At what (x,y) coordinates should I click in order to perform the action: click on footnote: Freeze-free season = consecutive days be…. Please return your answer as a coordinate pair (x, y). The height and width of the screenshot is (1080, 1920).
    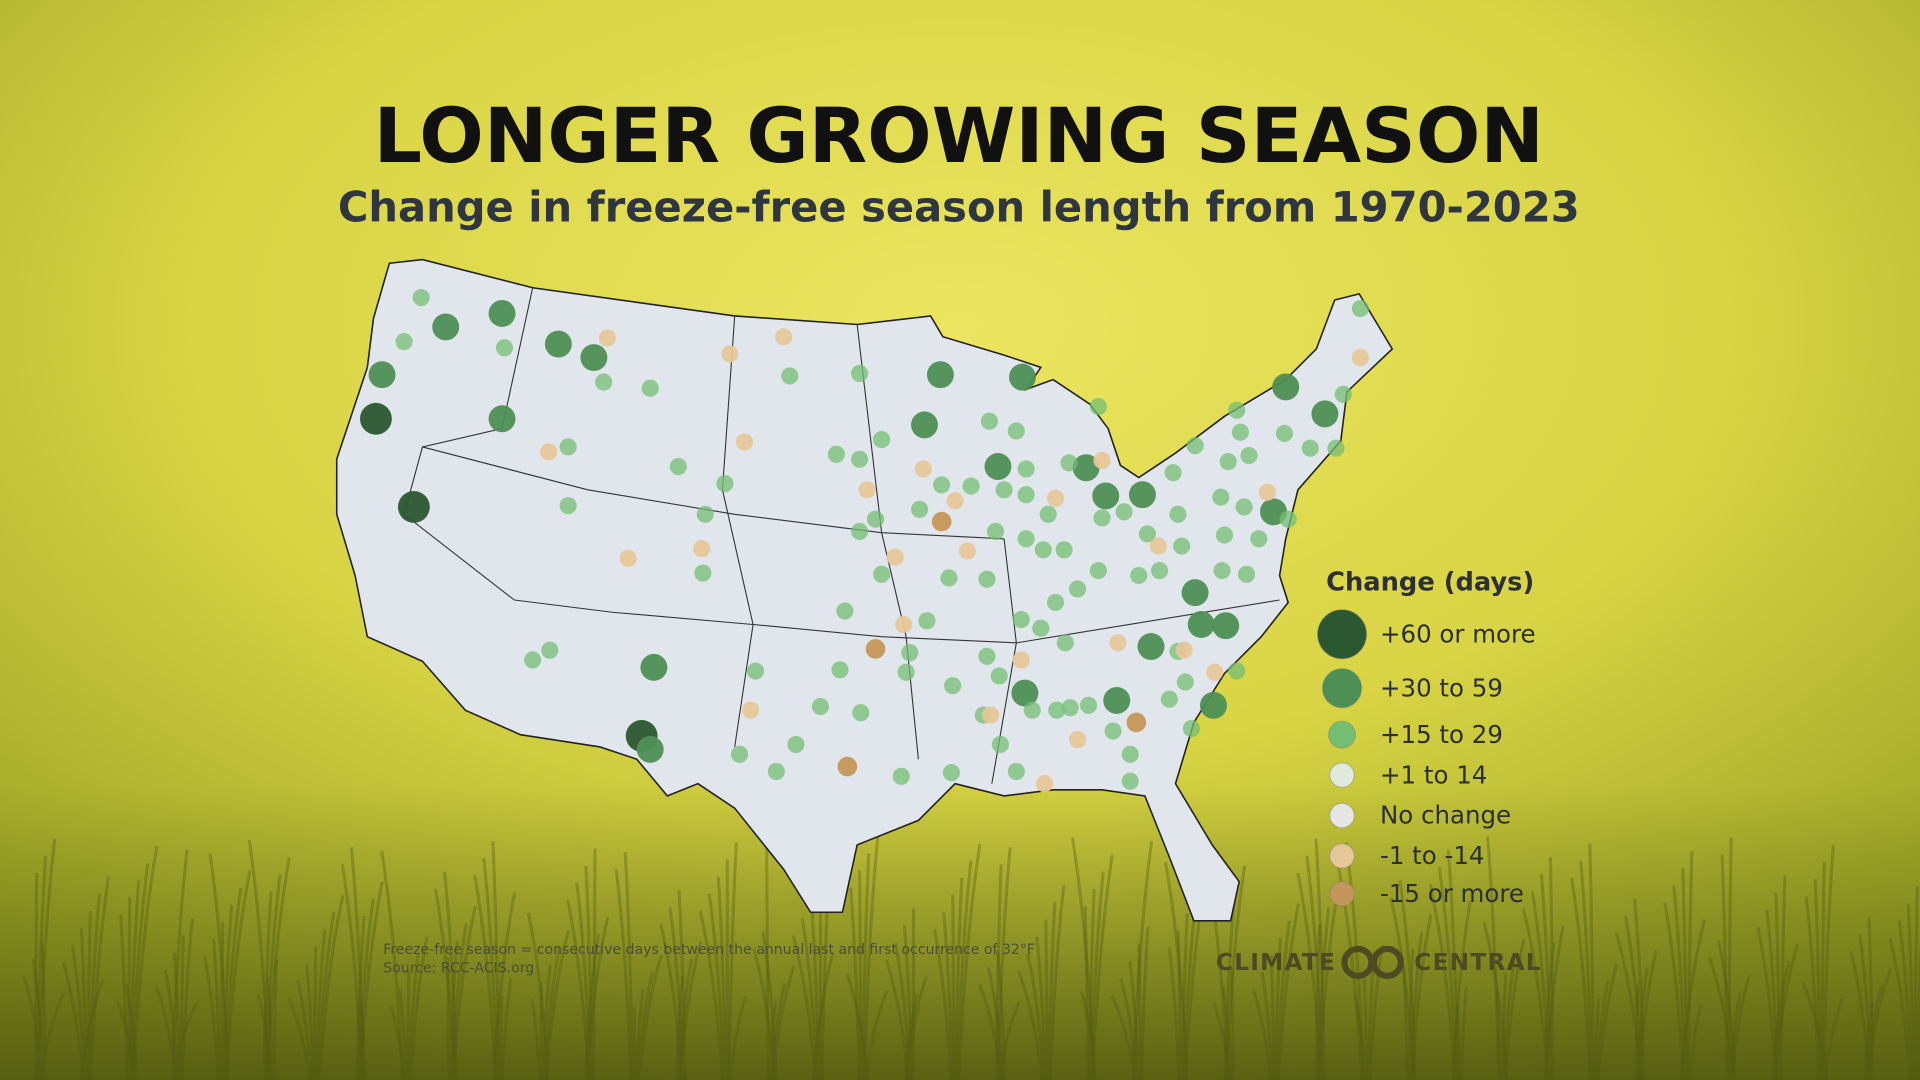
    Looking at the image, I should click on (709, 950).